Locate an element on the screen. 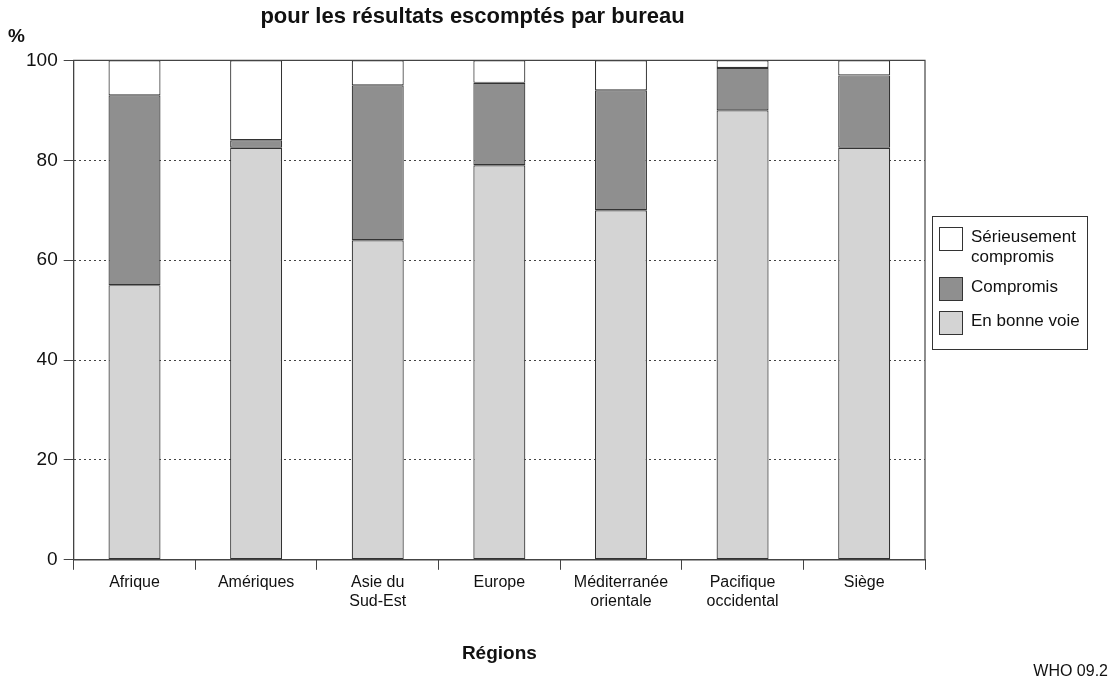 The height and width of the screenshot is (689, 1115). x-axis-title: Régions is located at coordinates (499, 652).